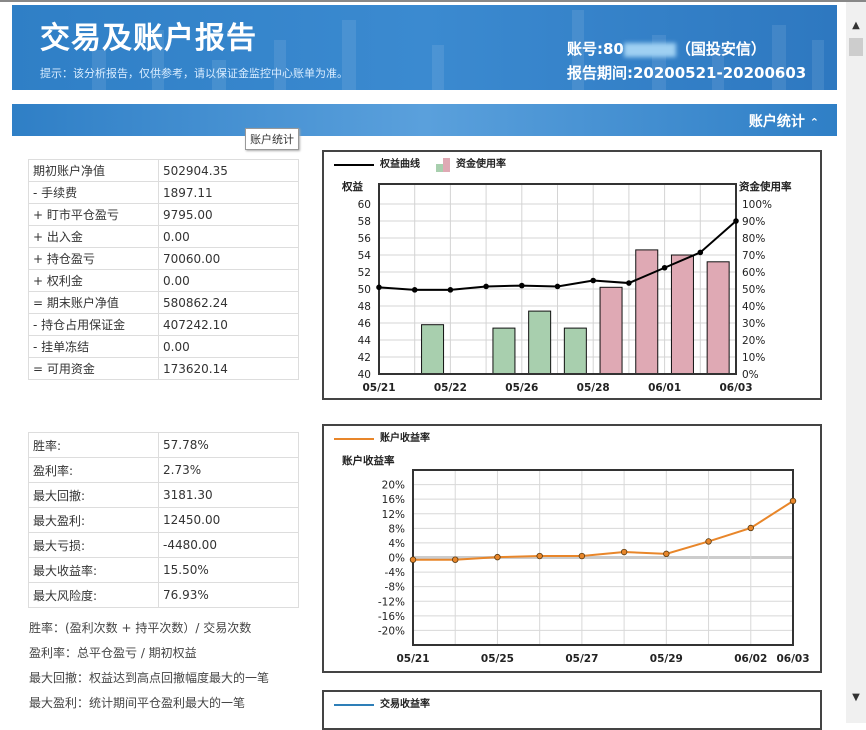 The height and width of the screenshot is (730, 866). What do you see at coordinates (365, 256) in the screenshot?
I see `y-tick-label-left: 54` at bounding box center [365, 256].